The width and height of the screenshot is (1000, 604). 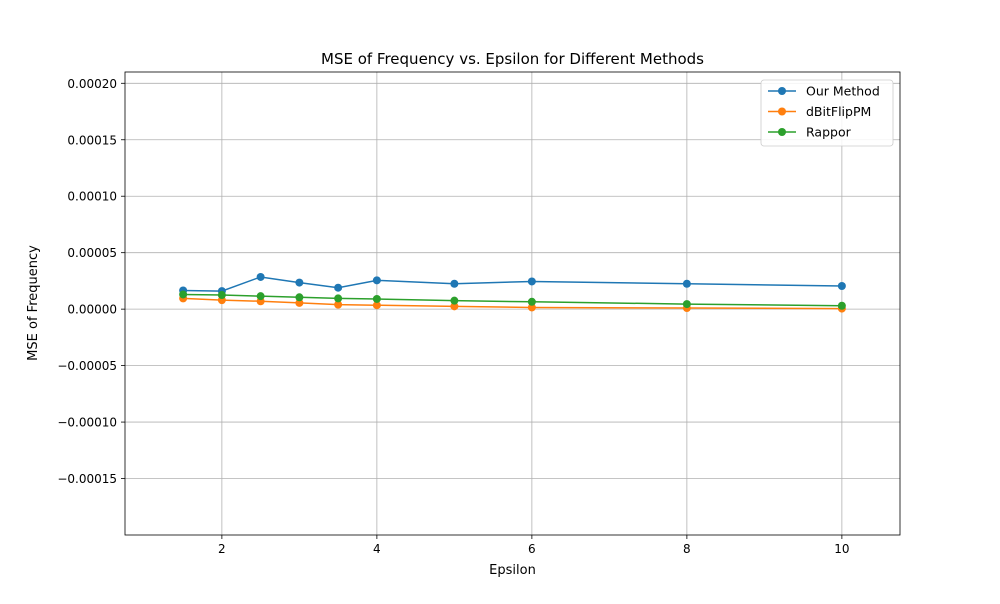 I want to click on legend-marker-dbitflippm, so click(x=782, y=111).